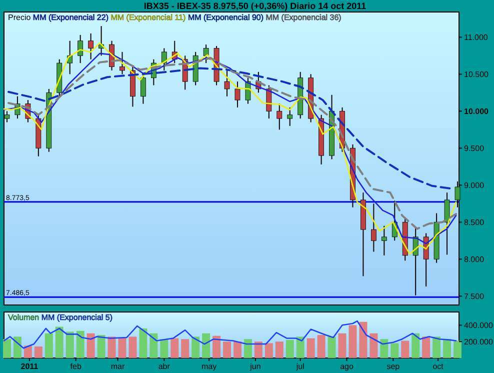 The image size is (494, 373). I want to click on y-tick-label: 200.000, so click(479, 342).